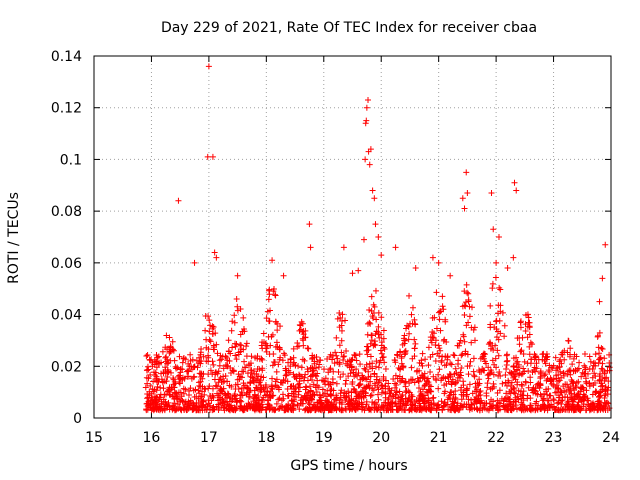 Image resolution: width=640 pixels, height=480 pixels. What do you see at coordinates (324, 438) in the screenshot?
I see `x-tick-label: 19` at bounding box center [324, 438].